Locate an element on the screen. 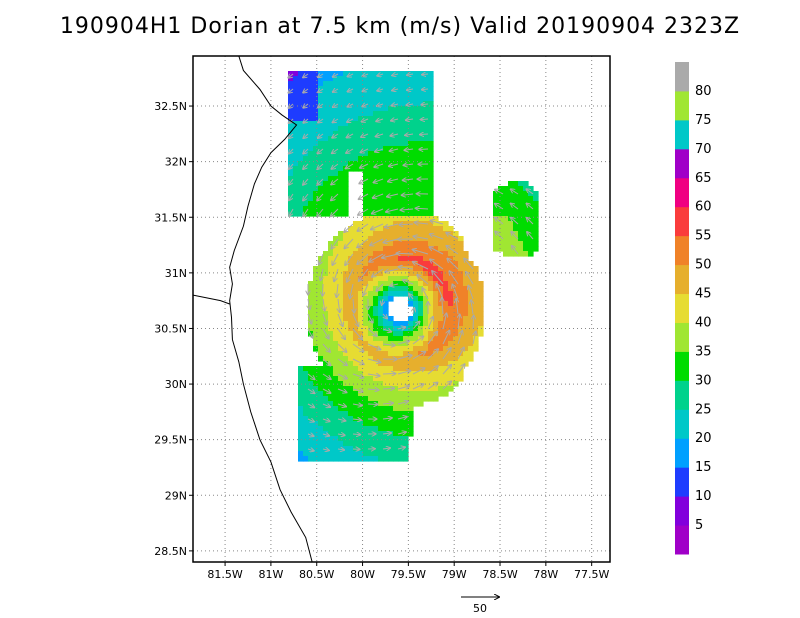 This screenshot has width=800, height=618. reference-vector-label: 50 is located at coordinates (480, 608).